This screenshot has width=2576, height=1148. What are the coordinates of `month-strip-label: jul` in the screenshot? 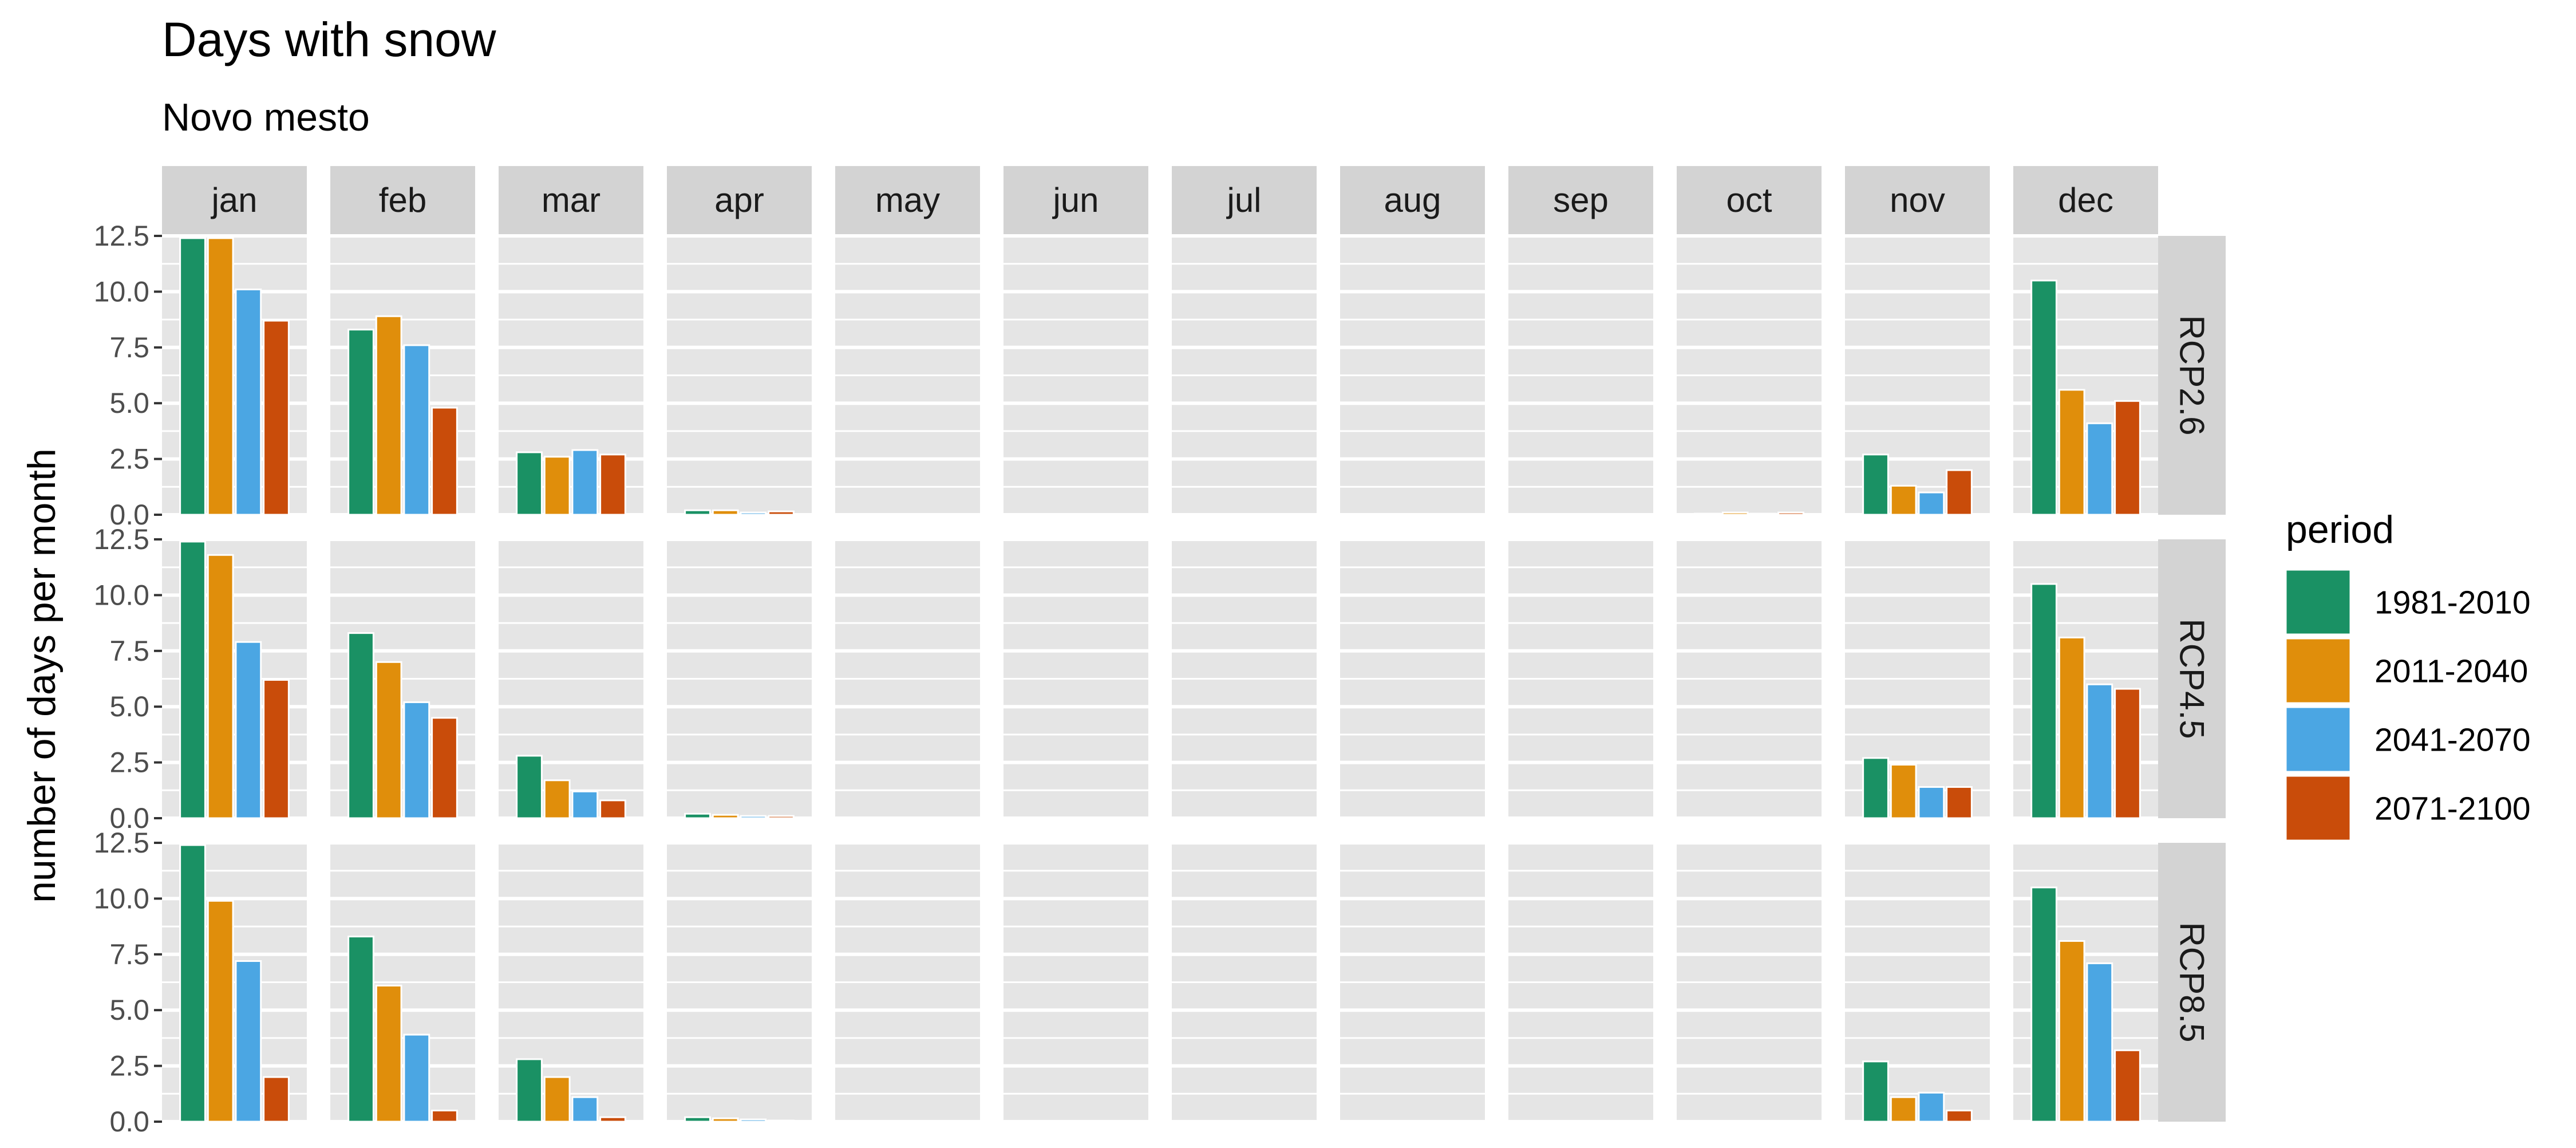 It's located at (1244, 200).